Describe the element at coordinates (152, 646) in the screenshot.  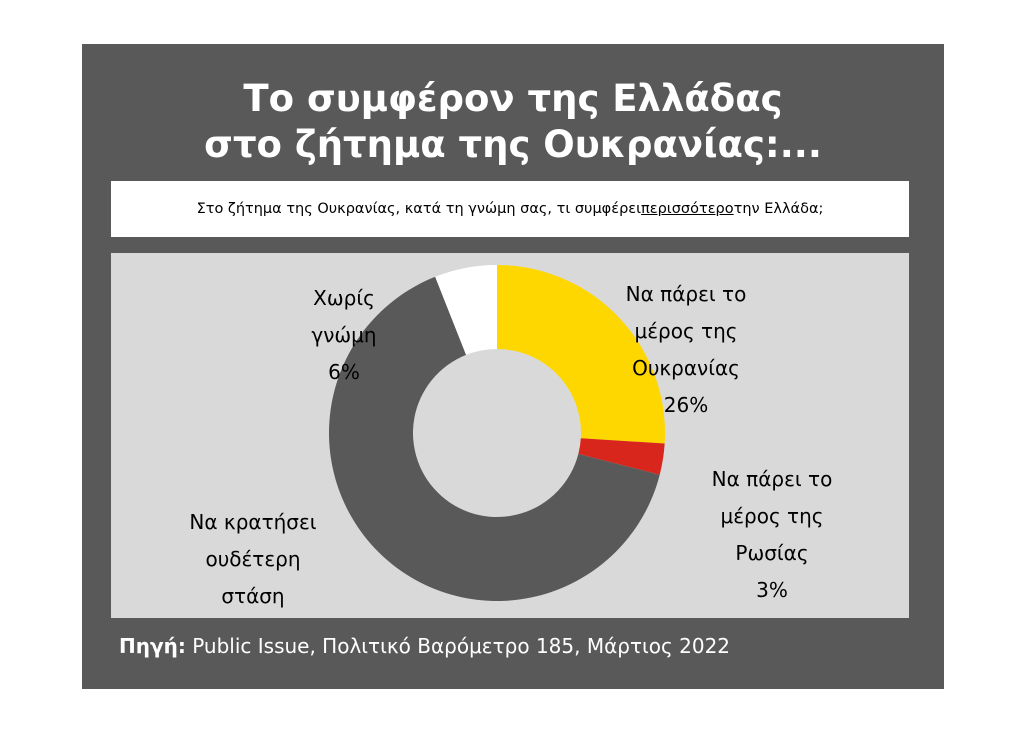
I see `source-label: Πηγή:` at that location.